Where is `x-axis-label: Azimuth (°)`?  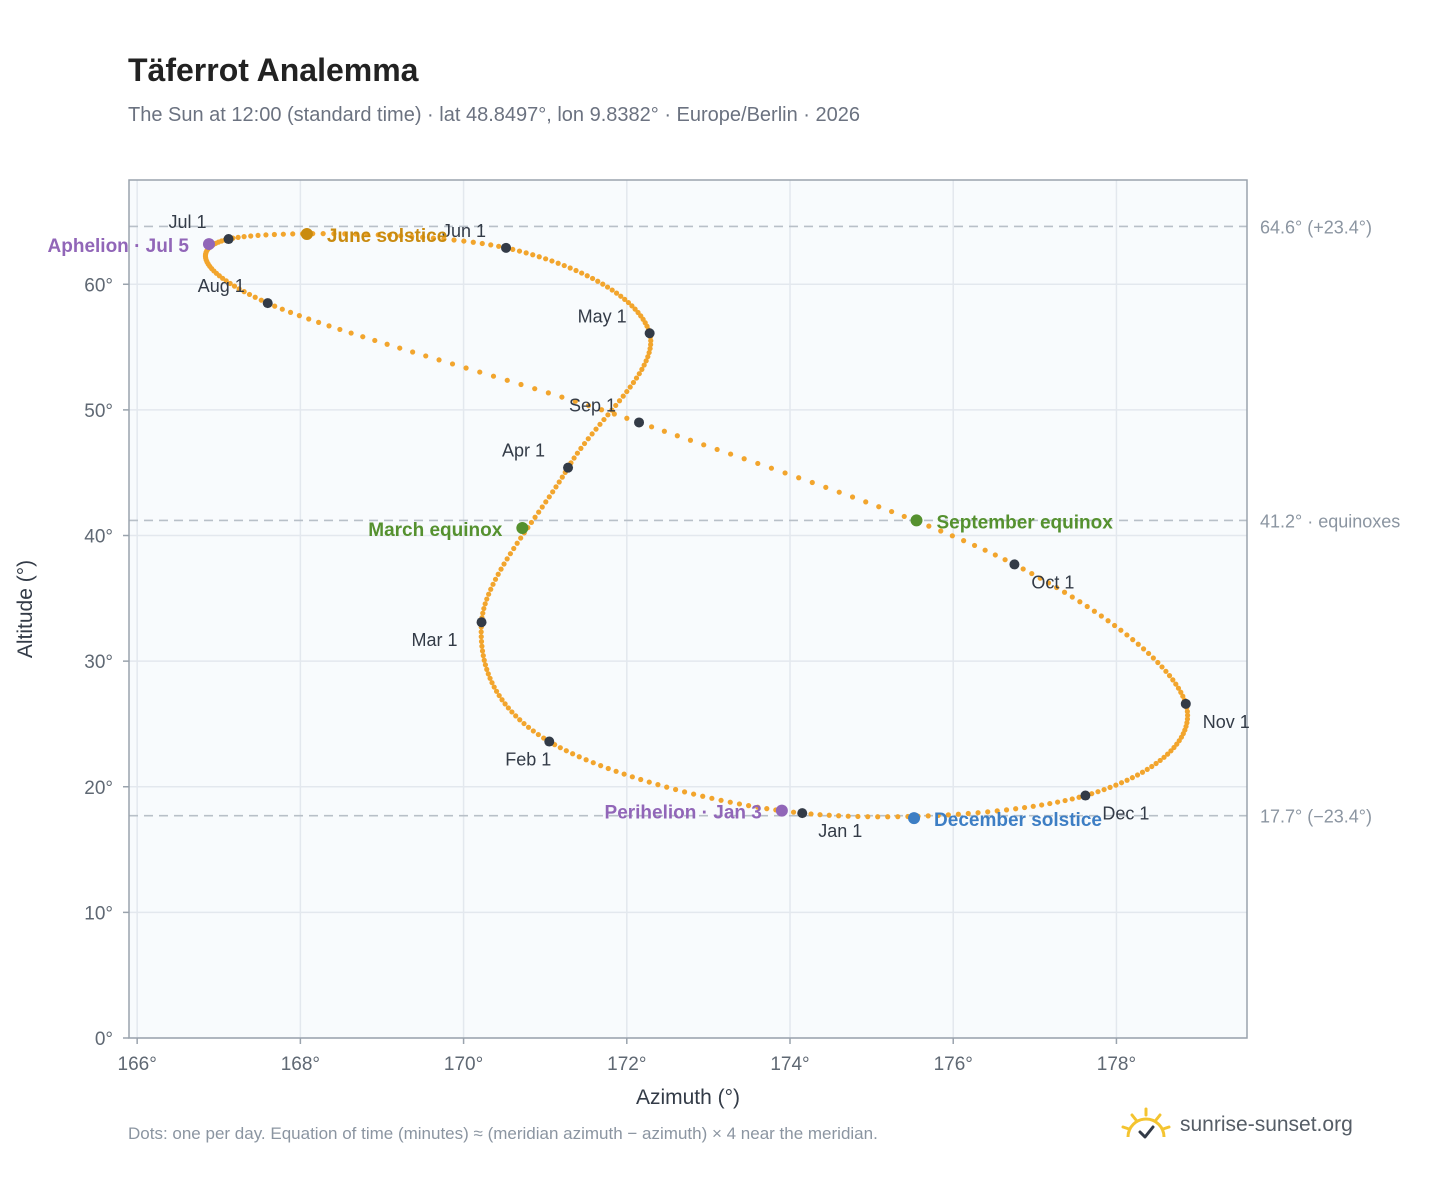 x-axis-label: Azimuth (°) is located at coordinates (688, 1097).